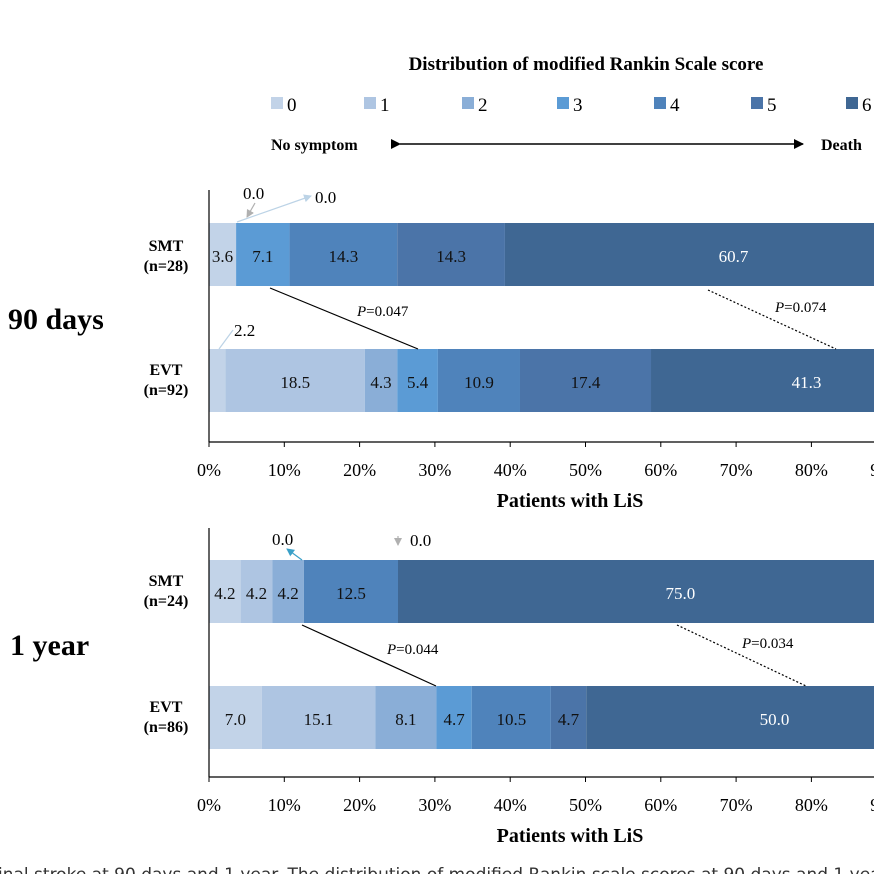  What do you see at coordinates (314, 145) in the screenshot?
I see `scale-left-label: No symptom` at bounding box center [314, 145].